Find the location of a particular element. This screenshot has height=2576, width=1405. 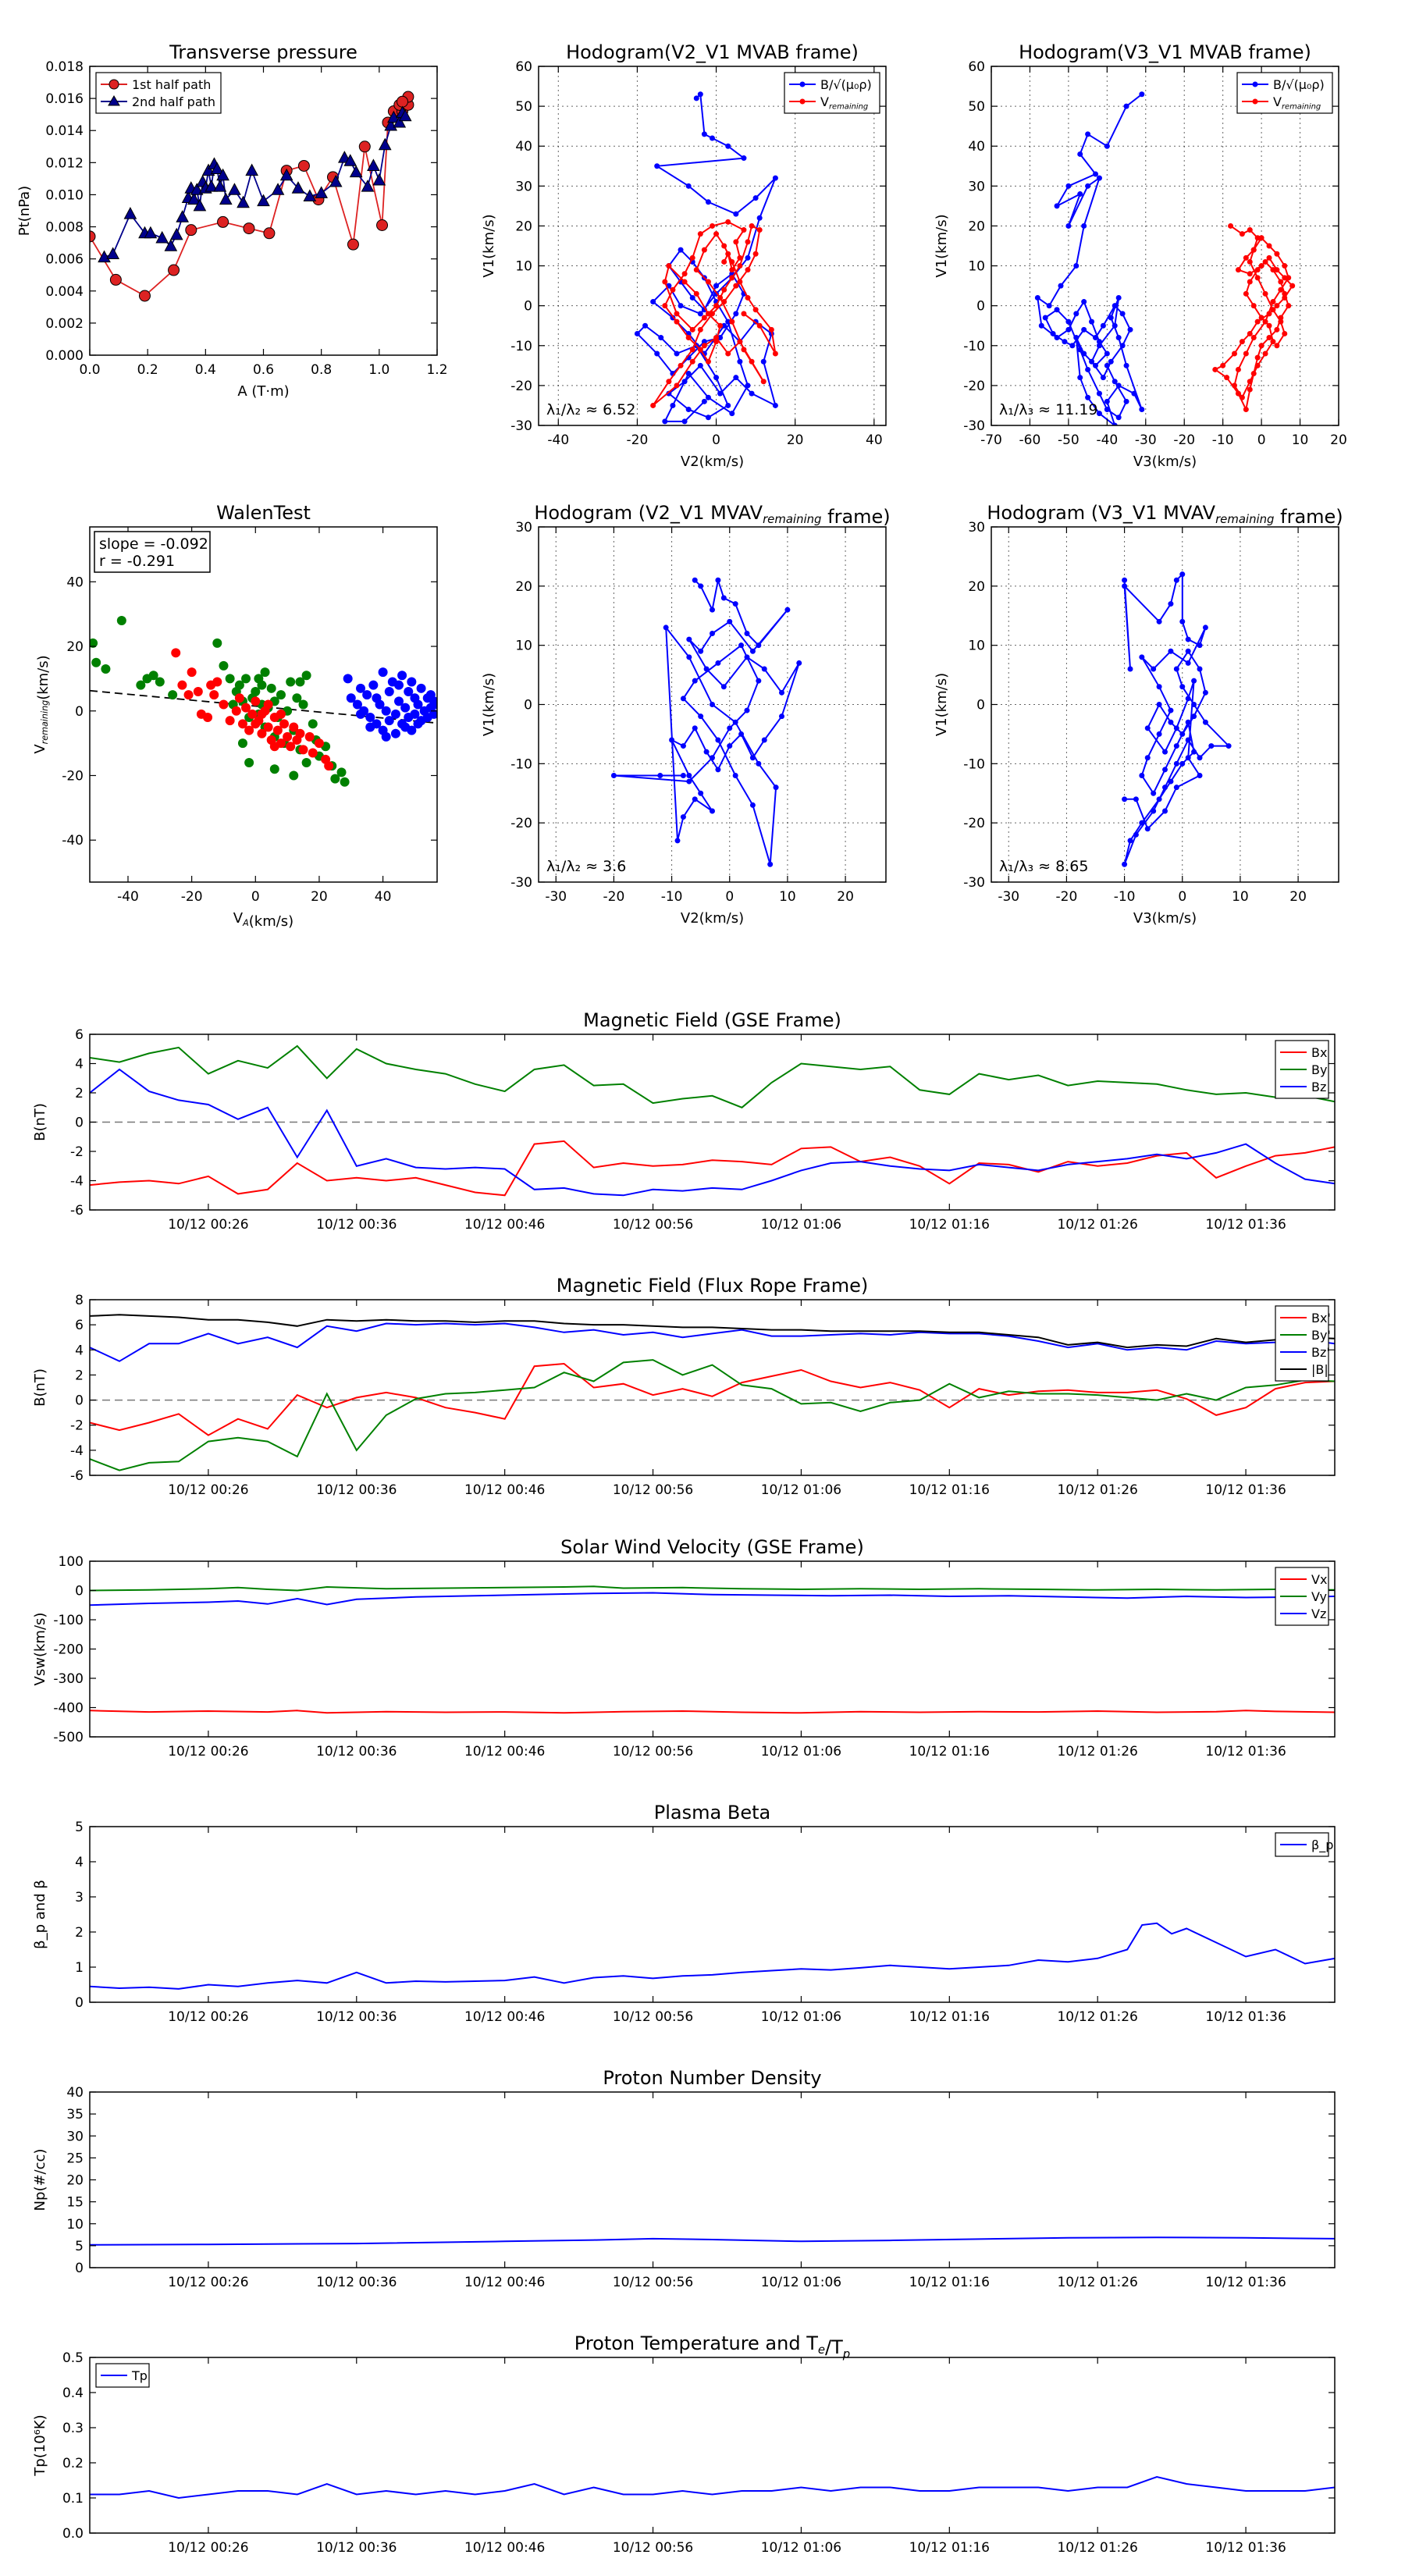

y-axis-label: β_p and β is located at coordinates (40, 1915).